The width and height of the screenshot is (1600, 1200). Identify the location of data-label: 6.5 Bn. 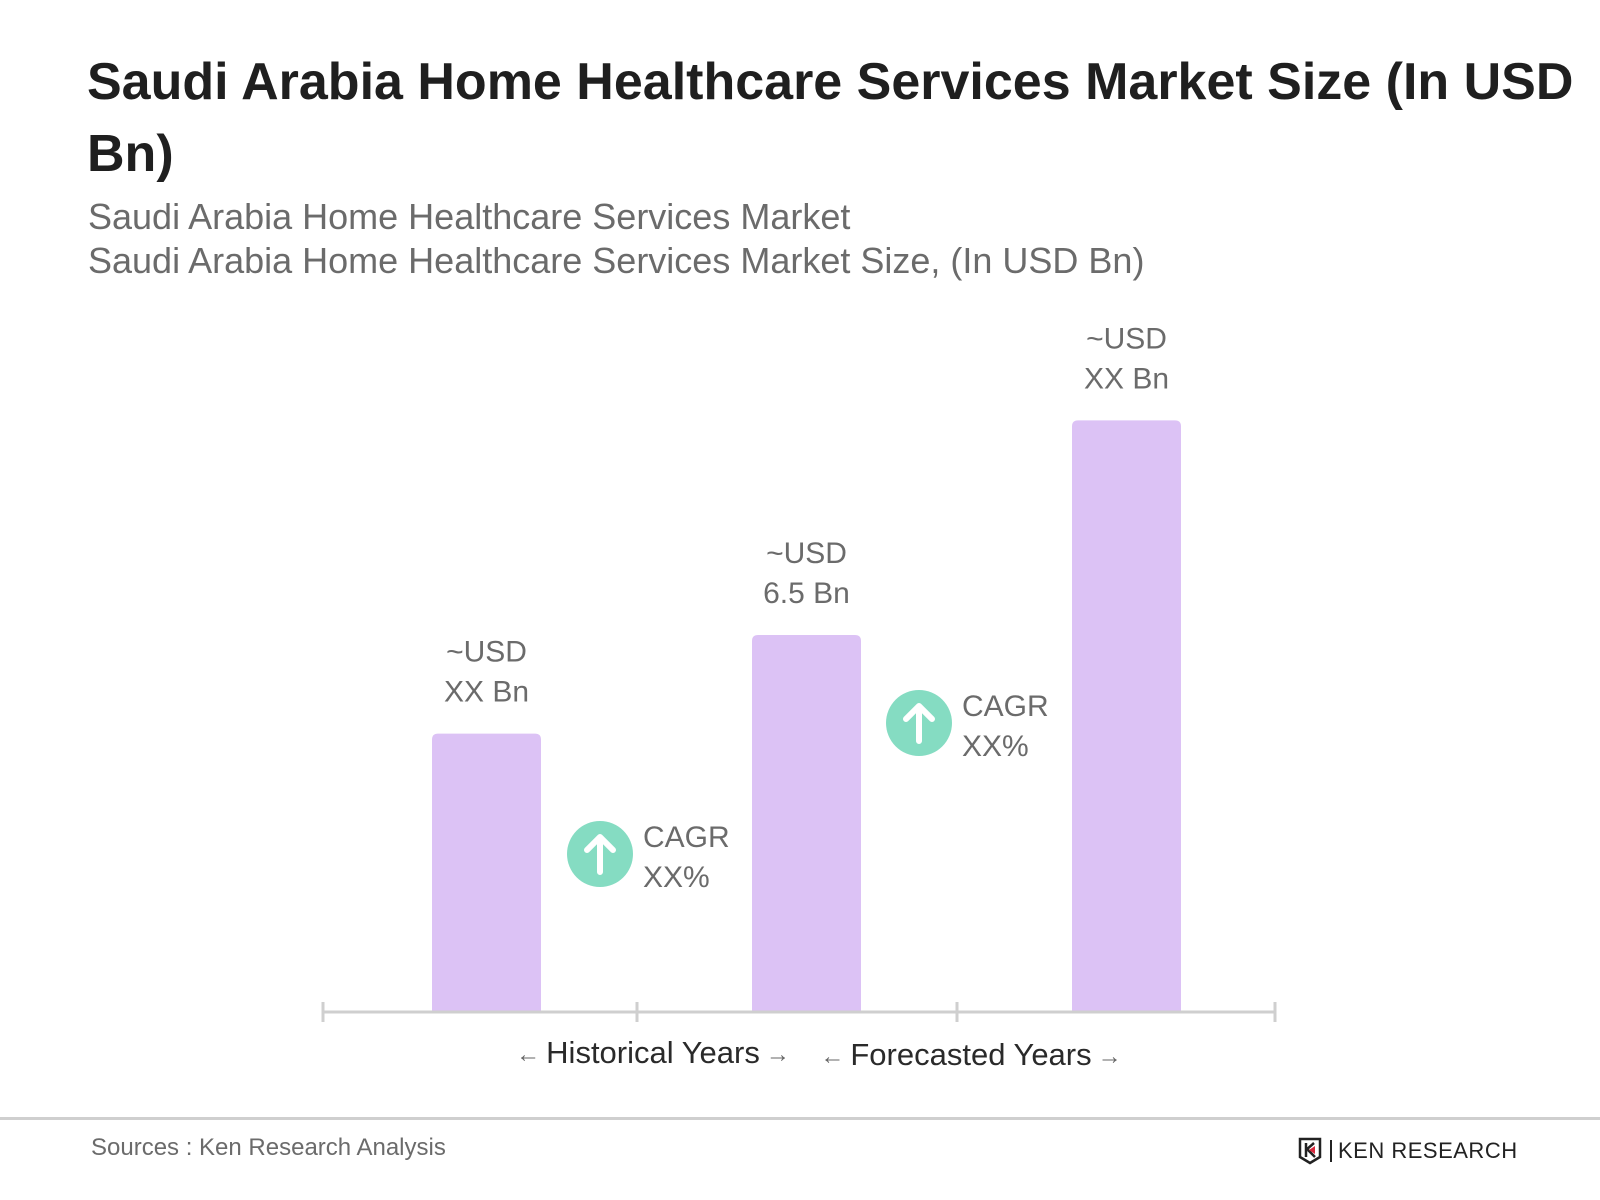
(806, 593).